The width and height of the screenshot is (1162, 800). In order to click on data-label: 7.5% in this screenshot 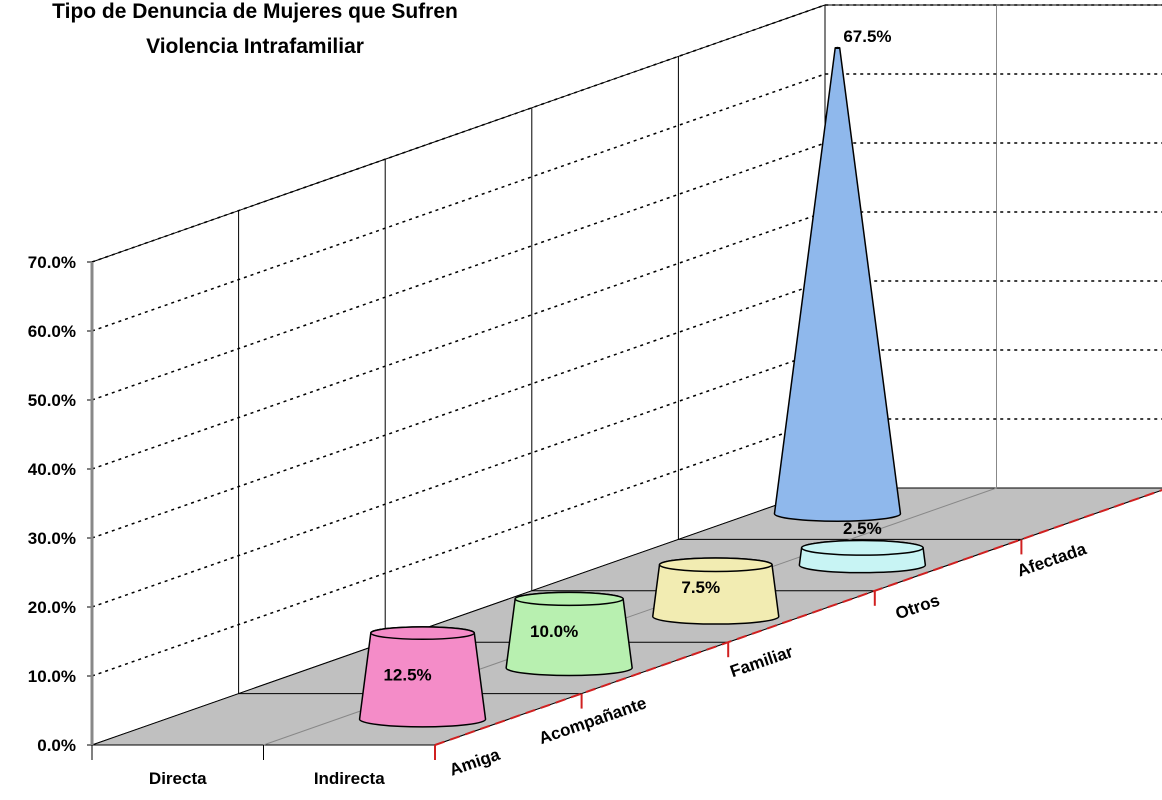, I will do `click(700, 587)`.